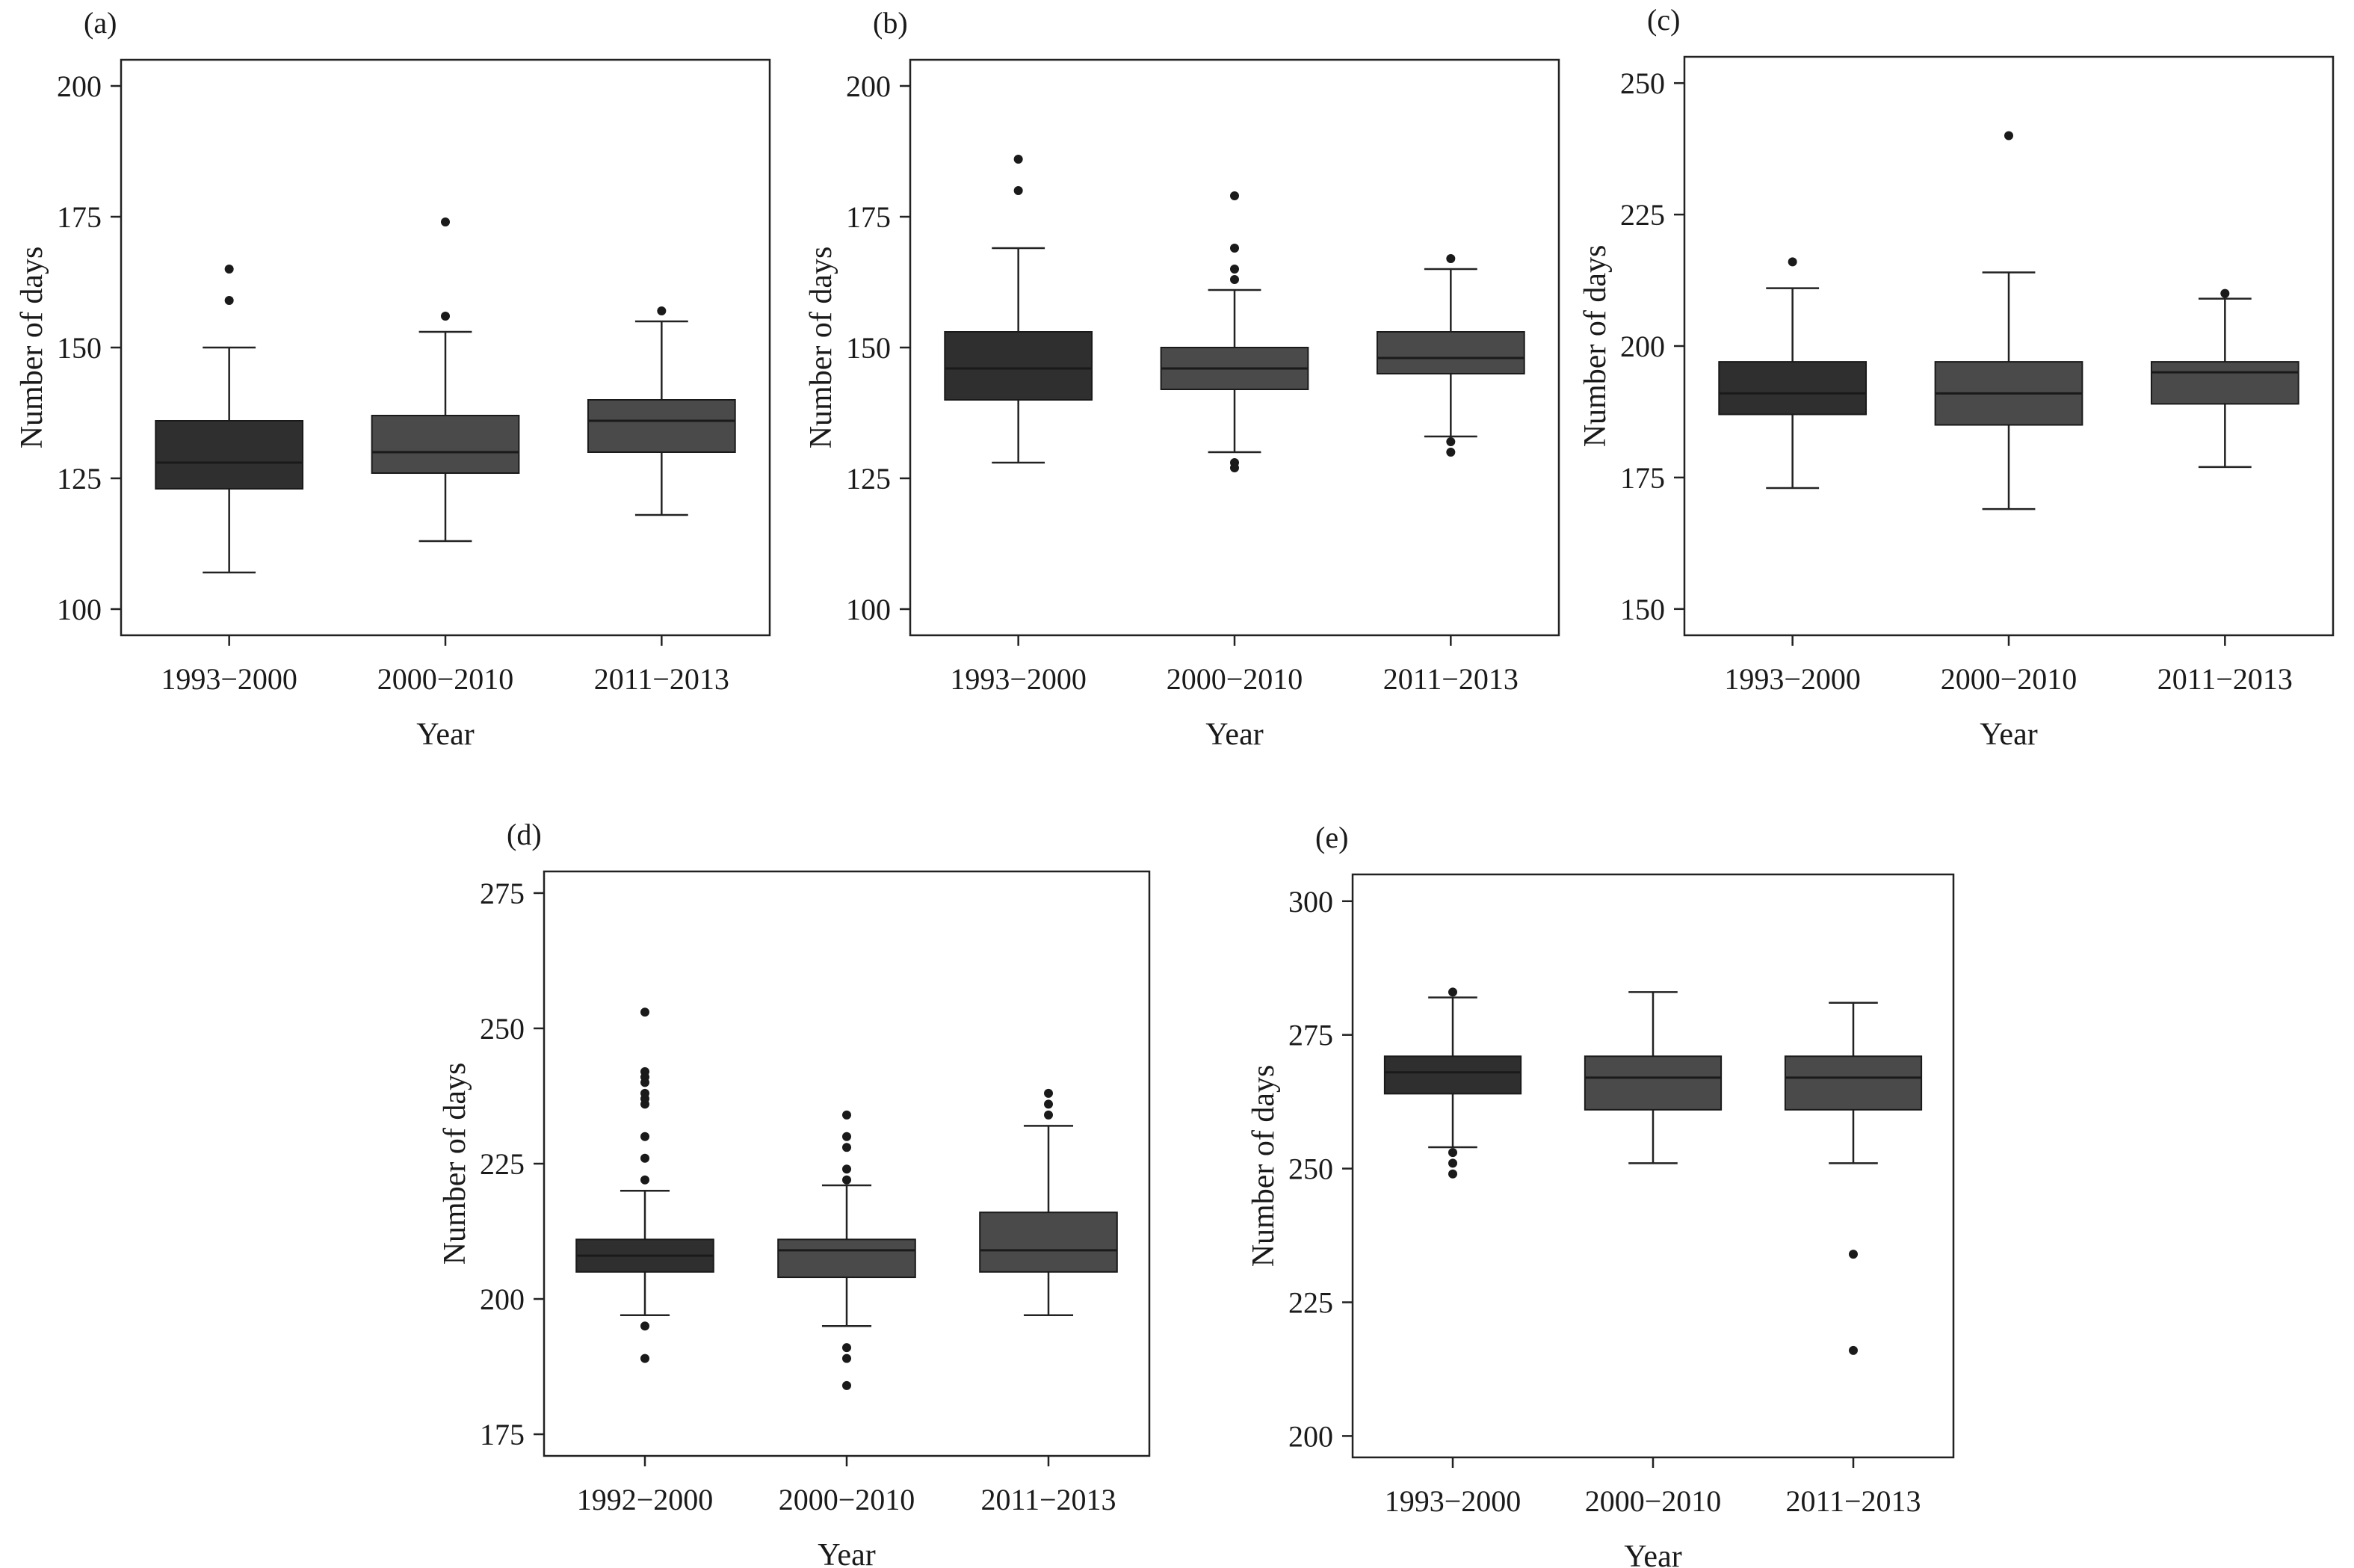 This screenshot has width=2354, height=1568. I want to click on y-tick-label: 250, so click(503, 1029).